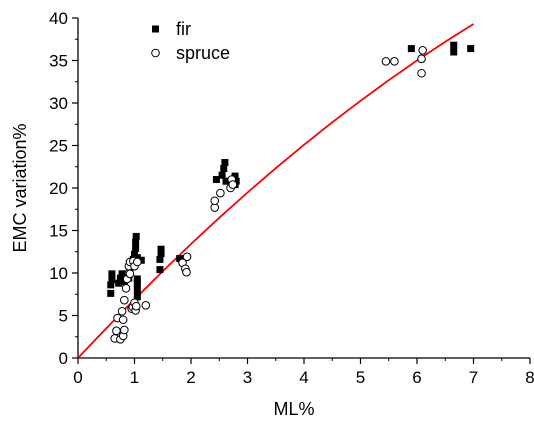 The height and width of the screenshot is (426, 534). Describe the element at coordinates (58, 273) in the screenshot. I see `y-tick-label: 10` at that location.